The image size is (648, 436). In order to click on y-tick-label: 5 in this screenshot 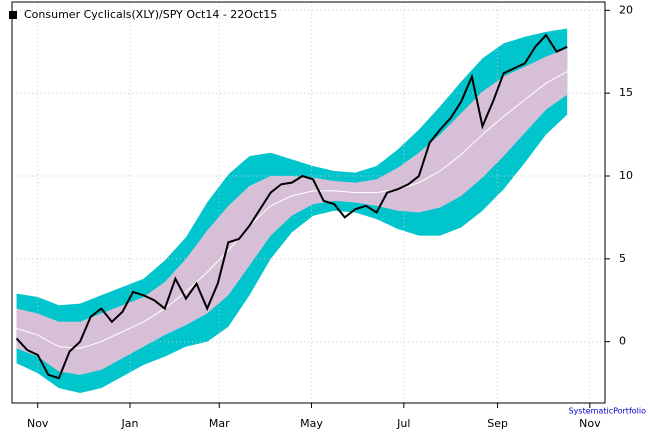, I will do `click(622, 258)`.